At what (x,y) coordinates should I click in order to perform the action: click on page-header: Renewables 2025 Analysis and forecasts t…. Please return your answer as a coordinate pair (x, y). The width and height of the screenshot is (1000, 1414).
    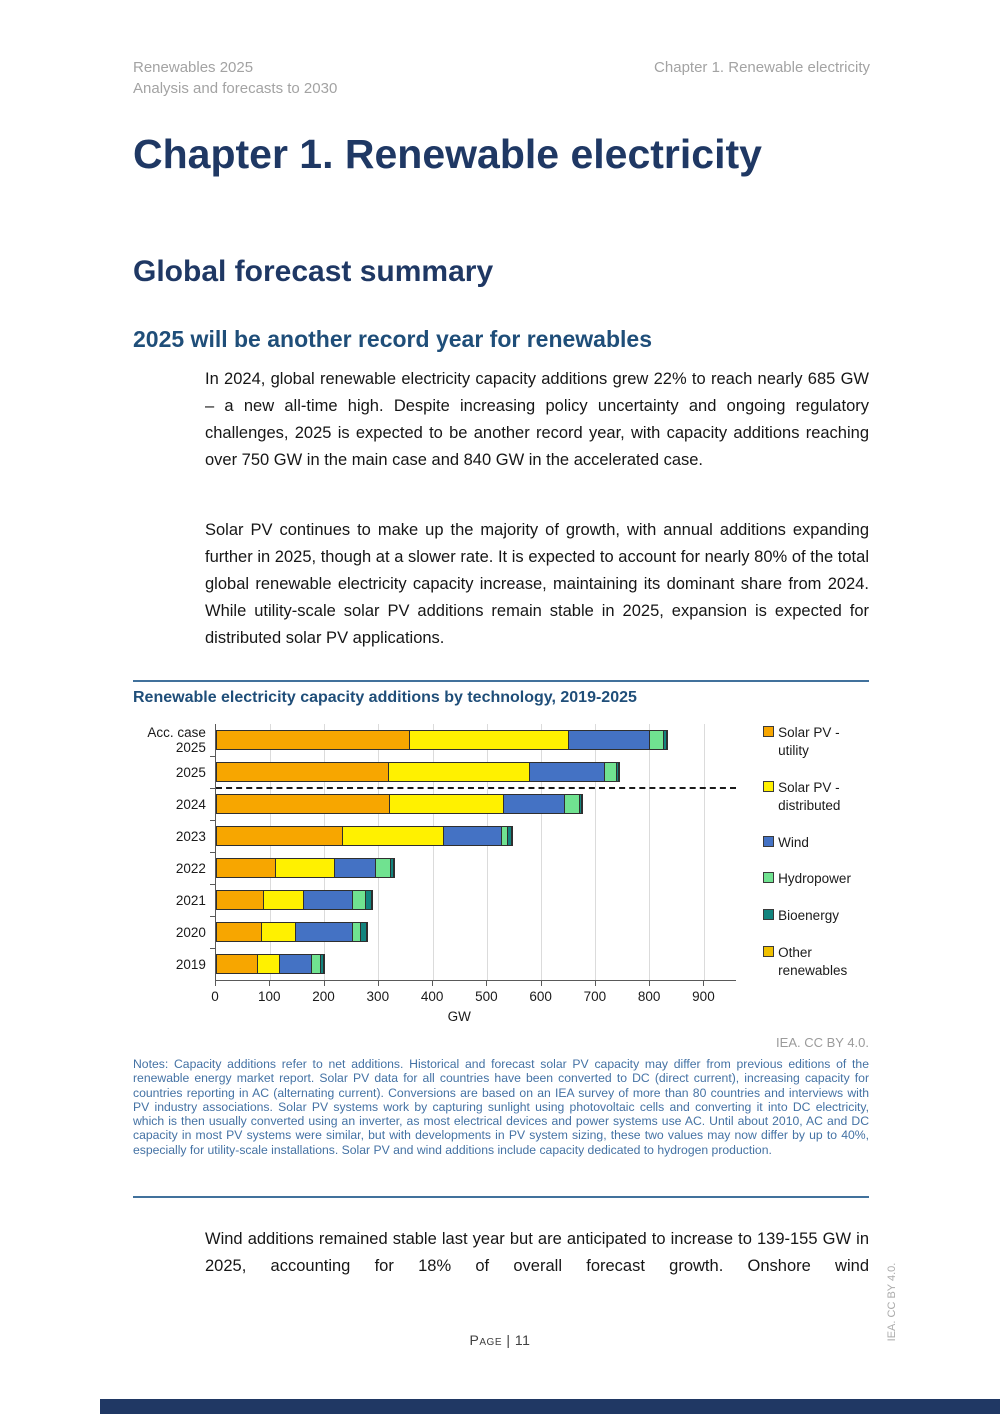
    Looking at the image, I should click on (501, 78).